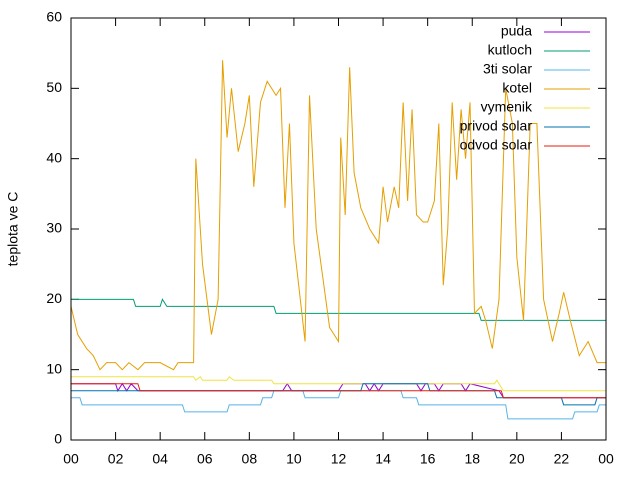 Image resolution: width=640 pixels, height=480 pixels. Describe the element at coordinates (496, 126) in the screenshot. I see `legend-label: privod solar` at that location.